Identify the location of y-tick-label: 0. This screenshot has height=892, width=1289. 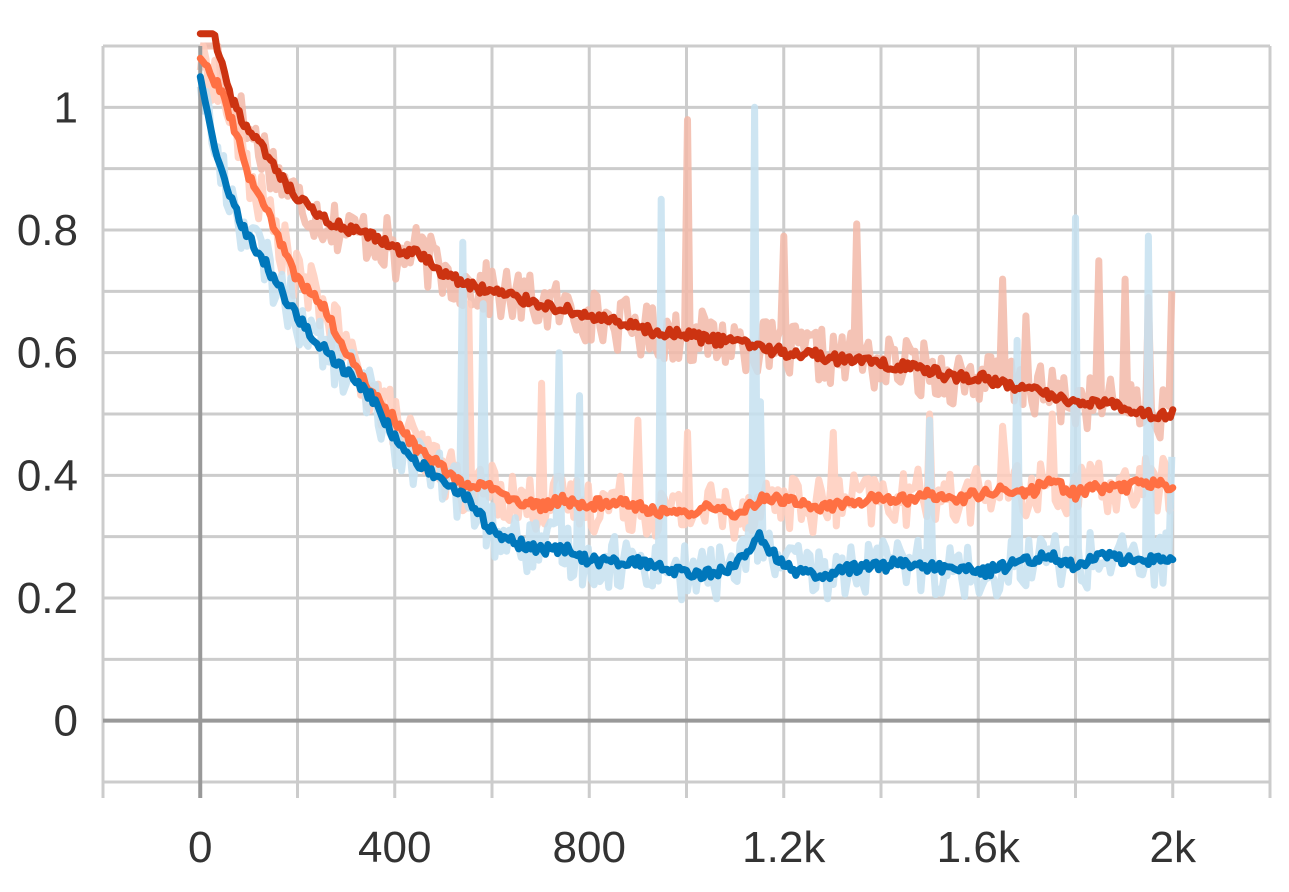
(66, 721).